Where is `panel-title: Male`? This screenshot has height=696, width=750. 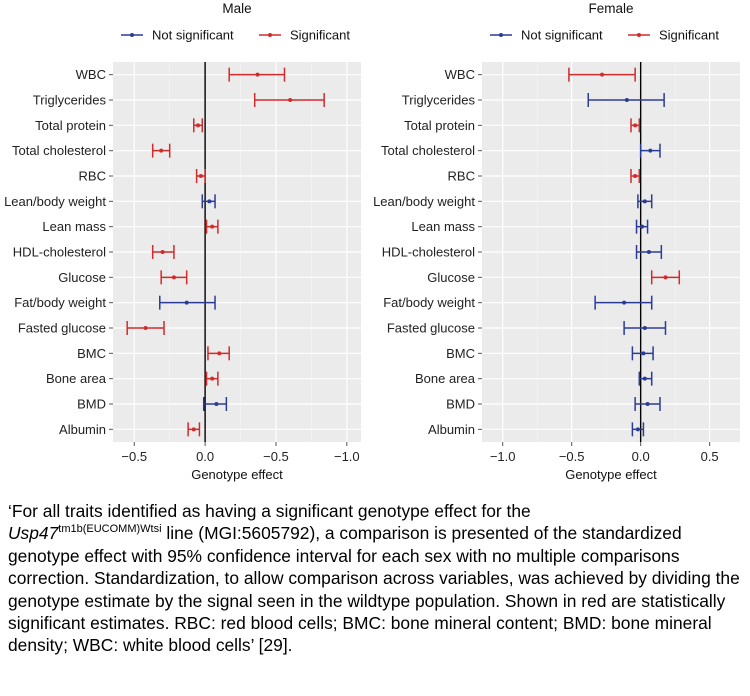 panel-title: Male is located at coordinates (236, 8).